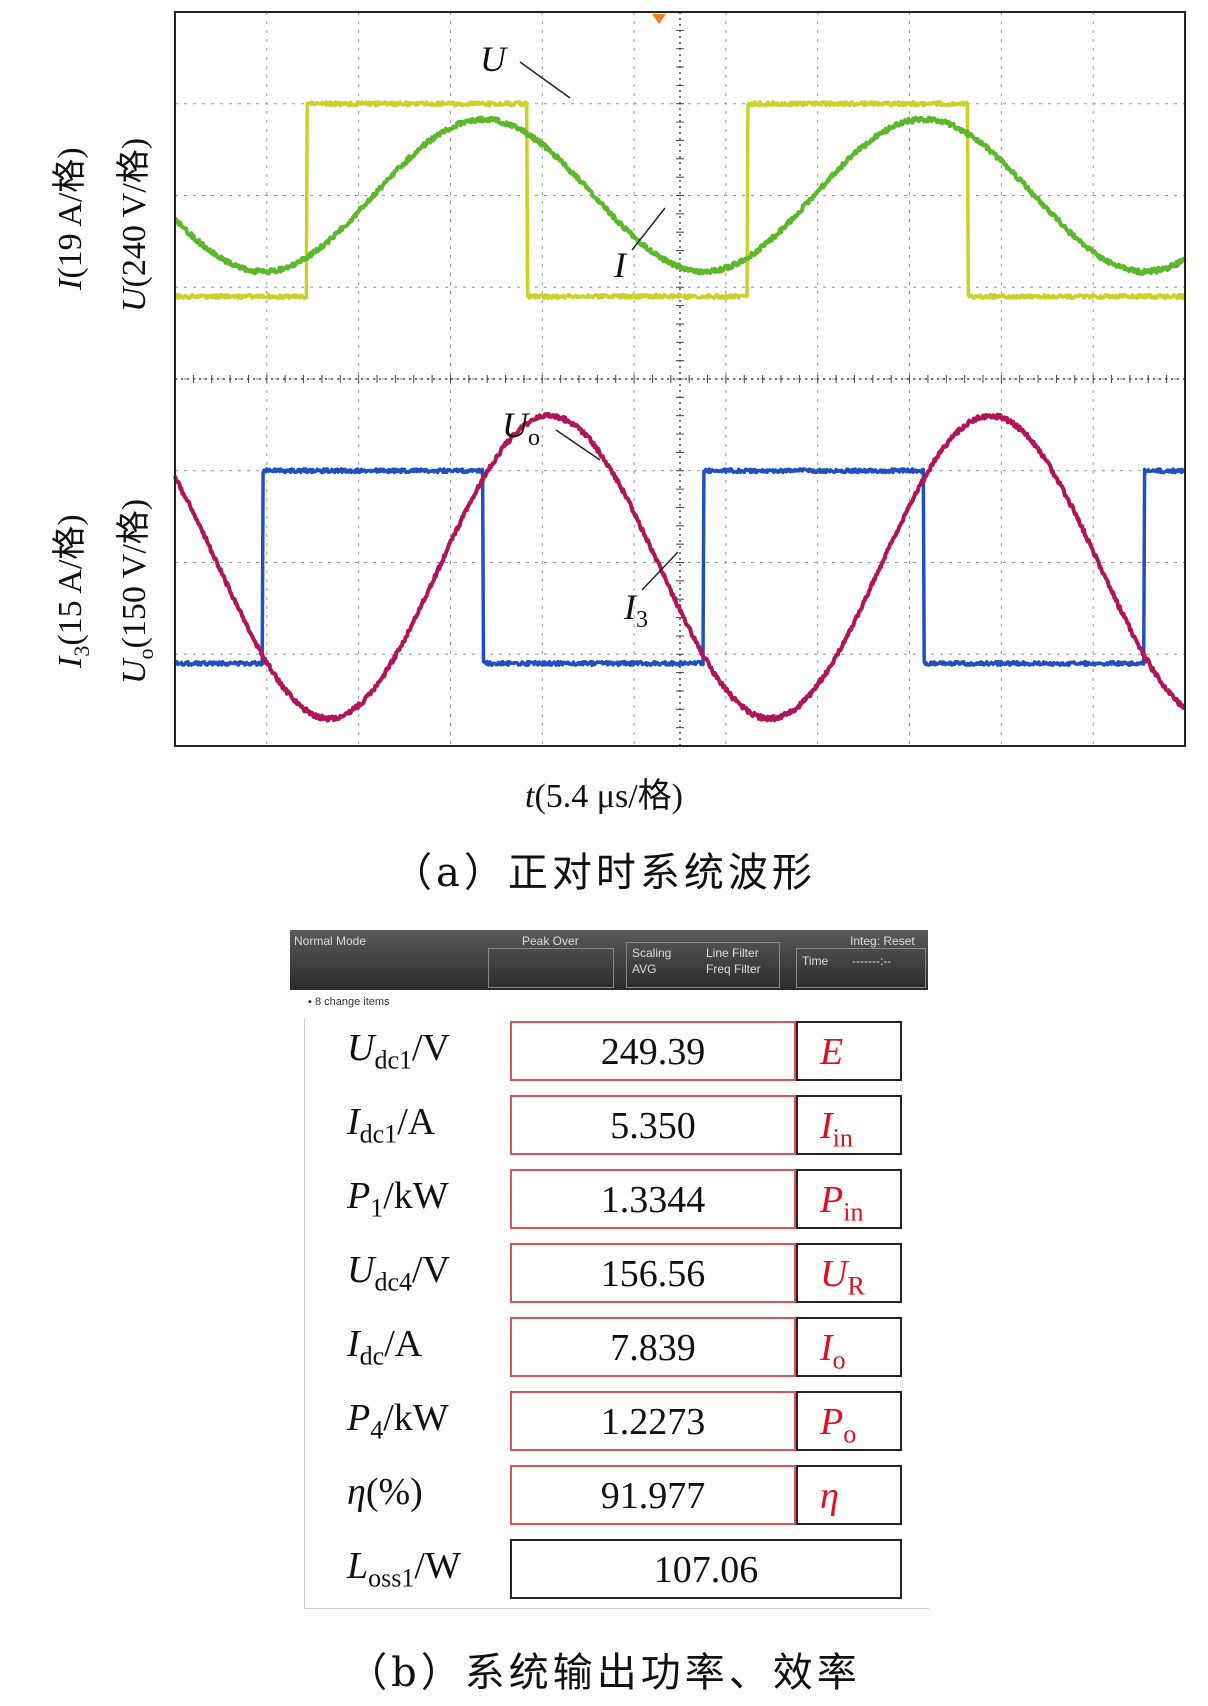 The height and width of the screenshot is (1706, 1208). What do you see at coordinates (882, 941) in the screenshot?
I see `integ-label: Integ: Reset` at bounding box center [882, 941].